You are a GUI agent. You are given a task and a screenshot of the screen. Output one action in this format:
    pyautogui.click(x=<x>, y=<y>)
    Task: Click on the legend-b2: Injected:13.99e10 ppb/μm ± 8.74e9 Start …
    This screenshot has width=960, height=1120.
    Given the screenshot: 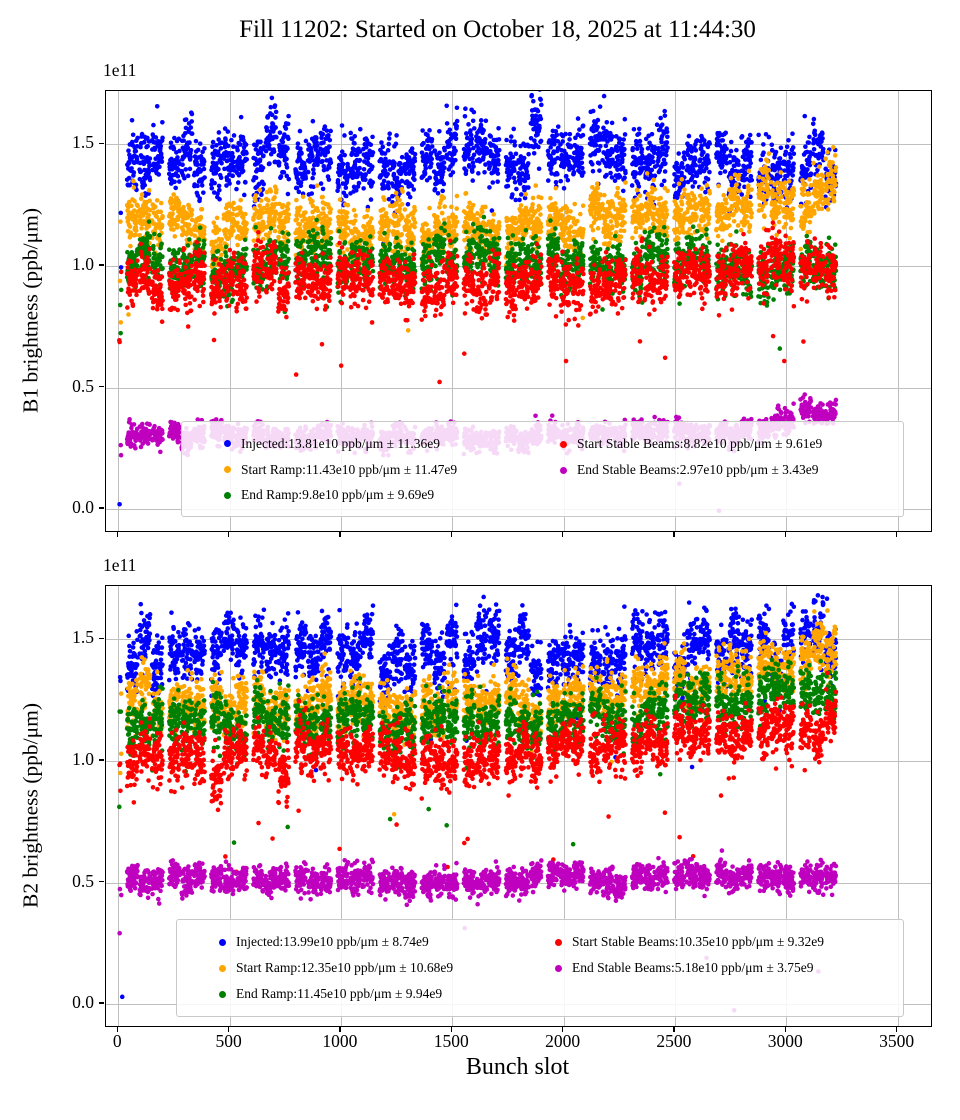 What is the action you would take?
    pyautogui.click(x=540, y=968)
    